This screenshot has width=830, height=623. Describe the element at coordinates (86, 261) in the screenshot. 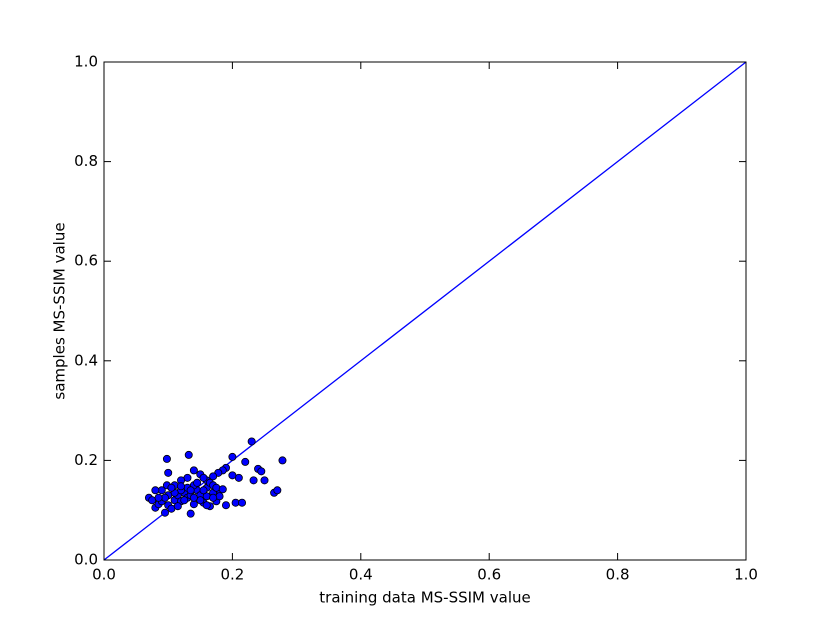

I see `y-tick-label: 0.6` at that location.